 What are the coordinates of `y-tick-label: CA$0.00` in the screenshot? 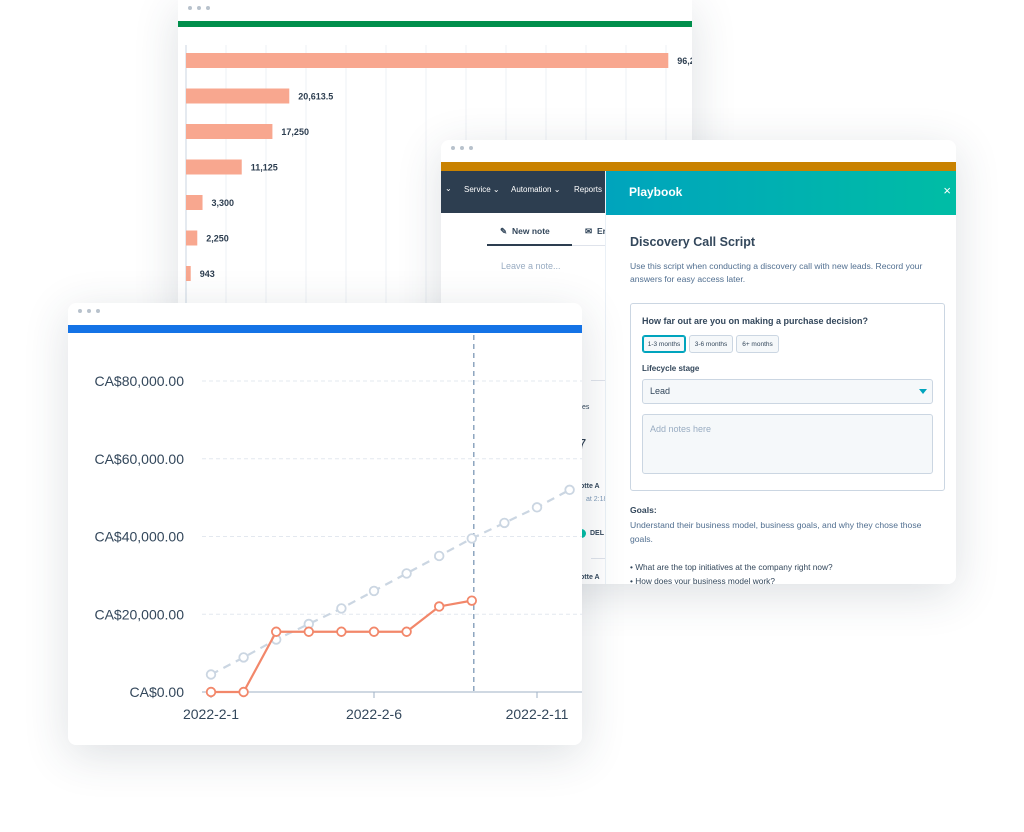 It's located at (157, 692).